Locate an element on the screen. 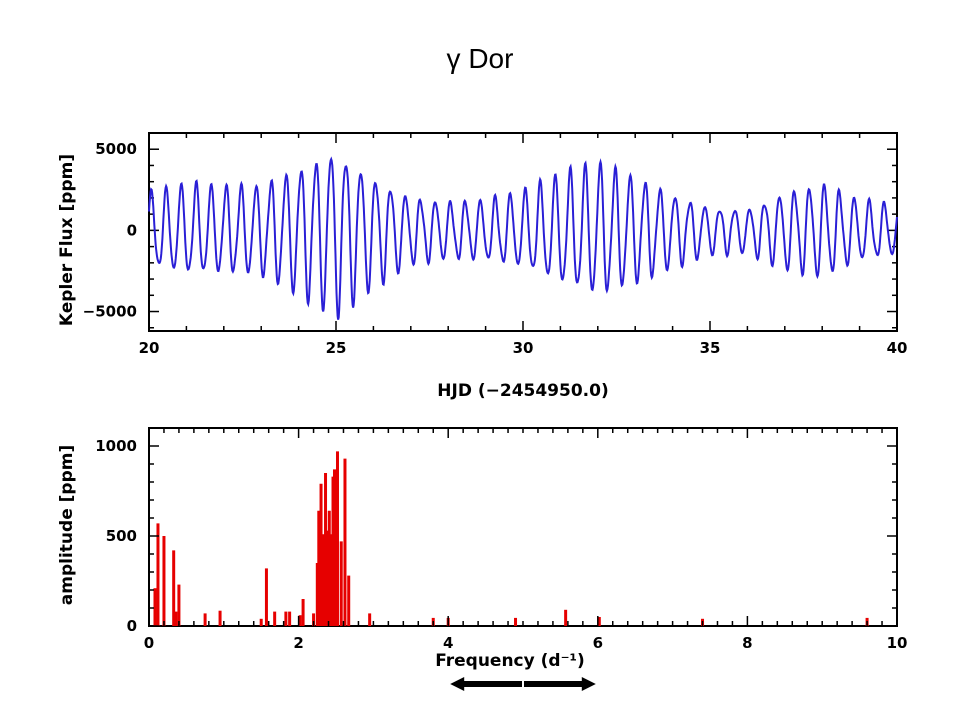  light-curve-y-tick-label: 0 is located at coordinates (132, 230).